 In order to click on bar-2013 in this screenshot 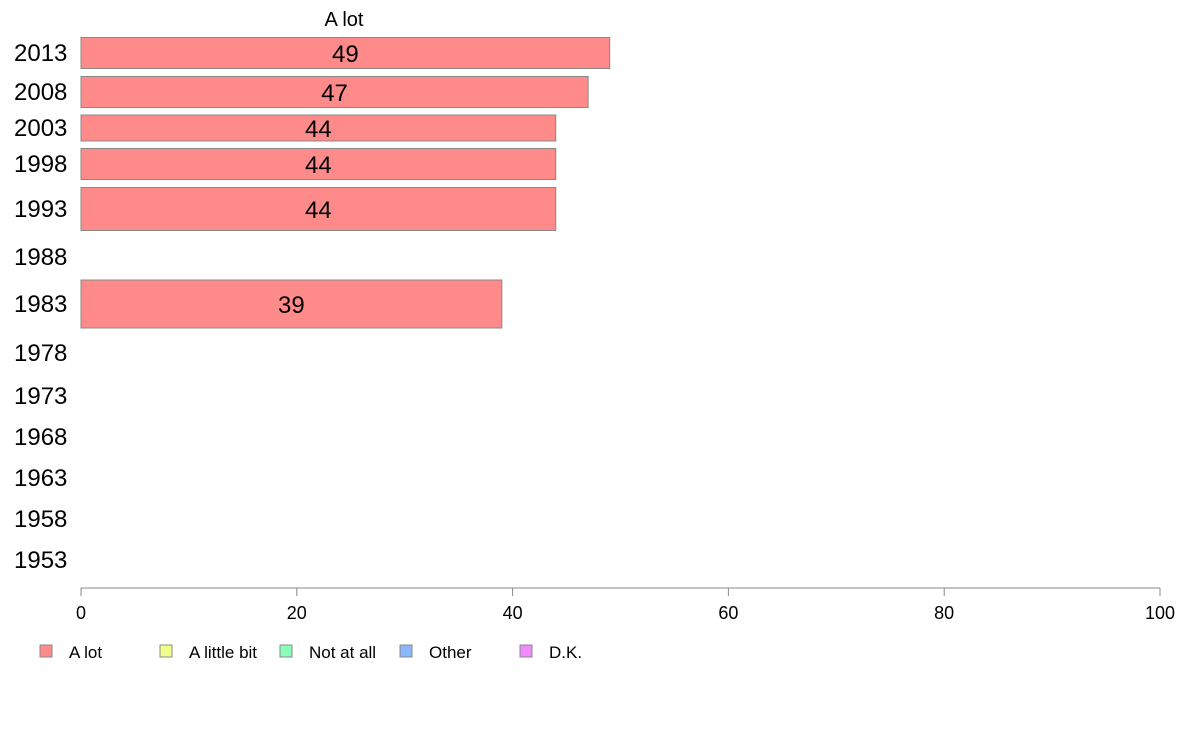, I will do `click(345, 53)`.